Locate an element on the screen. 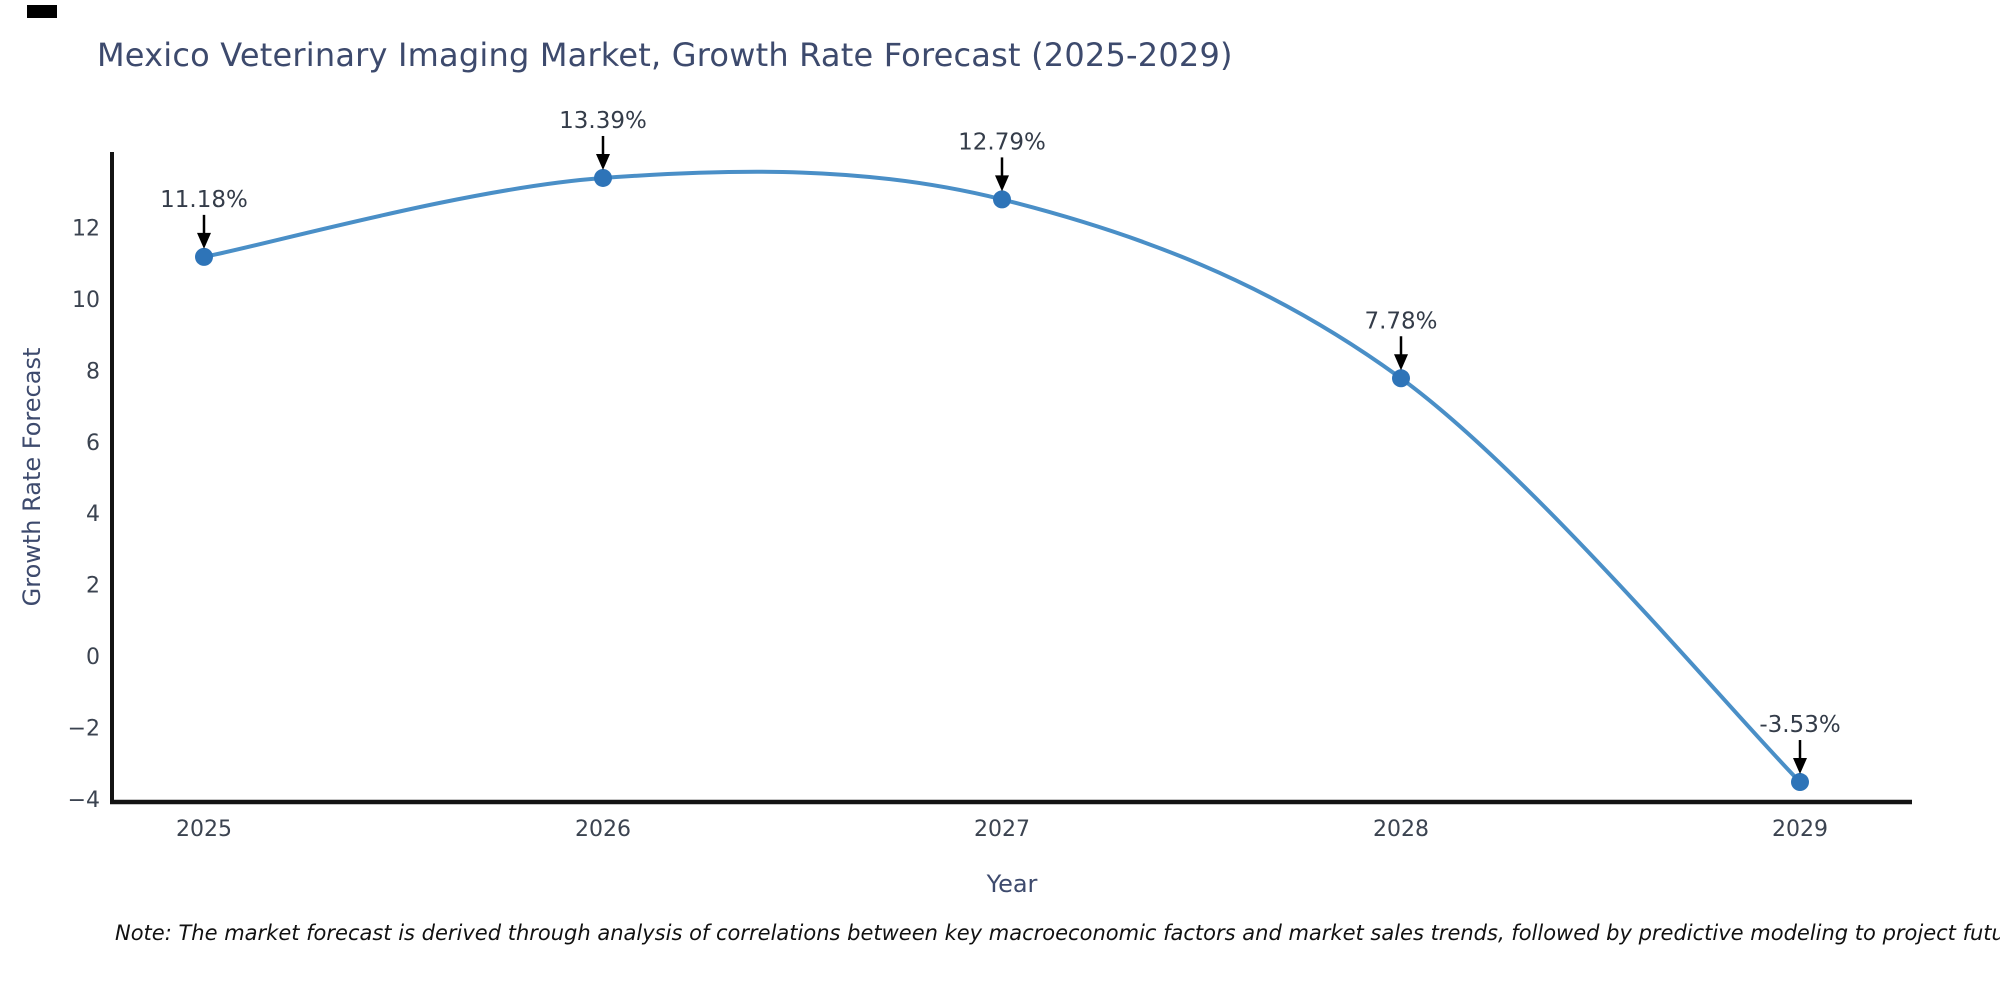  x-tick-label-2027: 2027 is located at coordinates (1002, 829).